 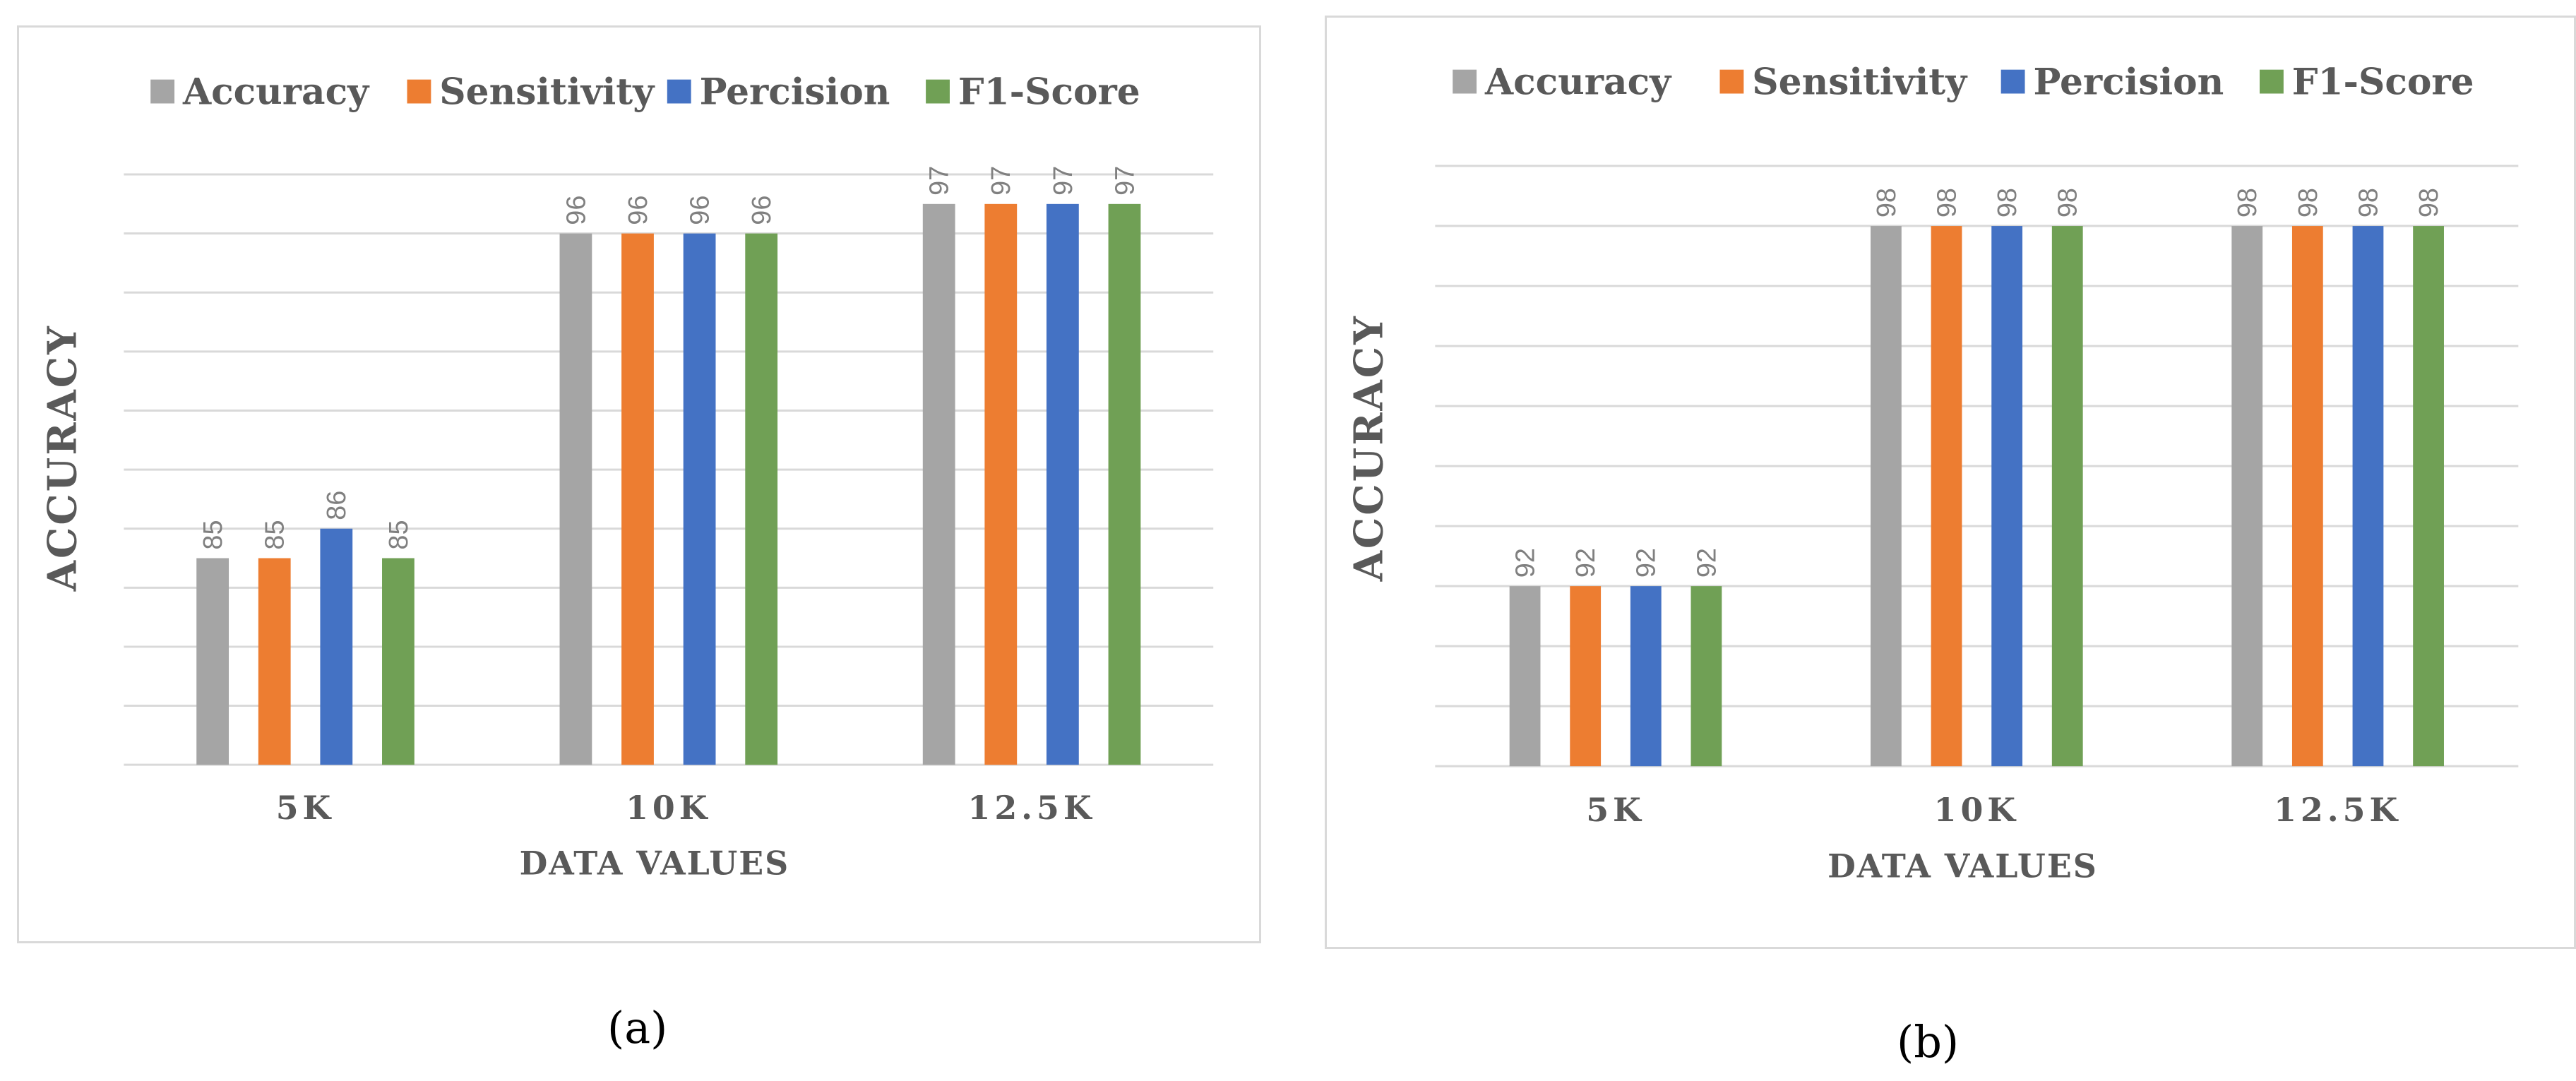 I want to click on caption-a: (a), so click(x=637, y=1027).